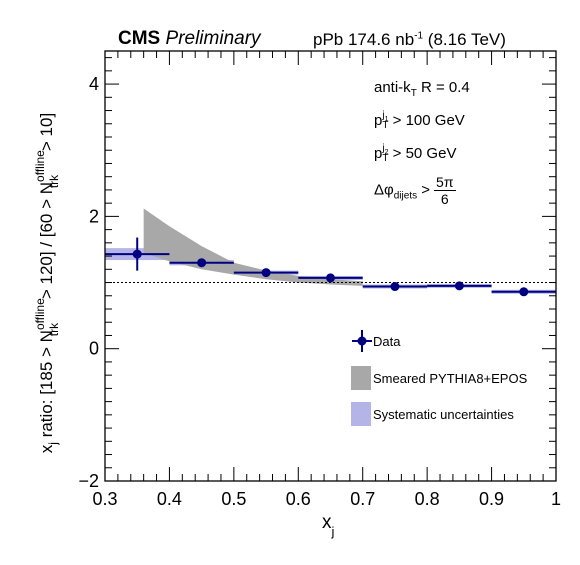  What do you see at coordinates (253, 247) in the screenshot?
I see `mc-band` at bounding box center [253, 247].